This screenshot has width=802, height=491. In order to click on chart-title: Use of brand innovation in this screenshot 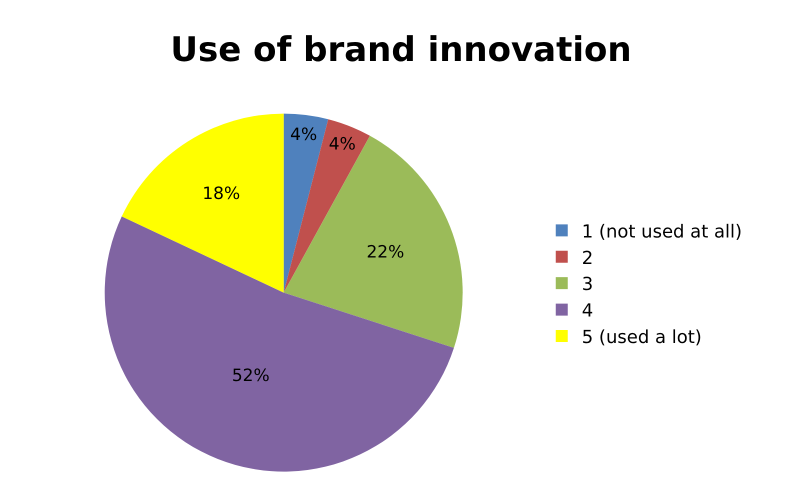, I will do `click(401, 50)`.